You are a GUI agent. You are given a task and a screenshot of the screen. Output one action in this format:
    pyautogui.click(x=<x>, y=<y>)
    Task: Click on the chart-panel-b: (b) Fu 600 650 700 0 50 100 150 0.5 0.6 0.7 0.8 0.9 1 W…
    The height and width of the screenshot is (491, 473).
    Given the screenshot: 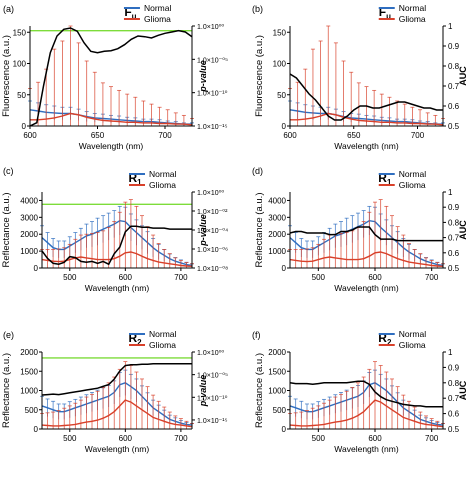 What is the action you would take?
    pyautogui.click(x=360, y=77)
    